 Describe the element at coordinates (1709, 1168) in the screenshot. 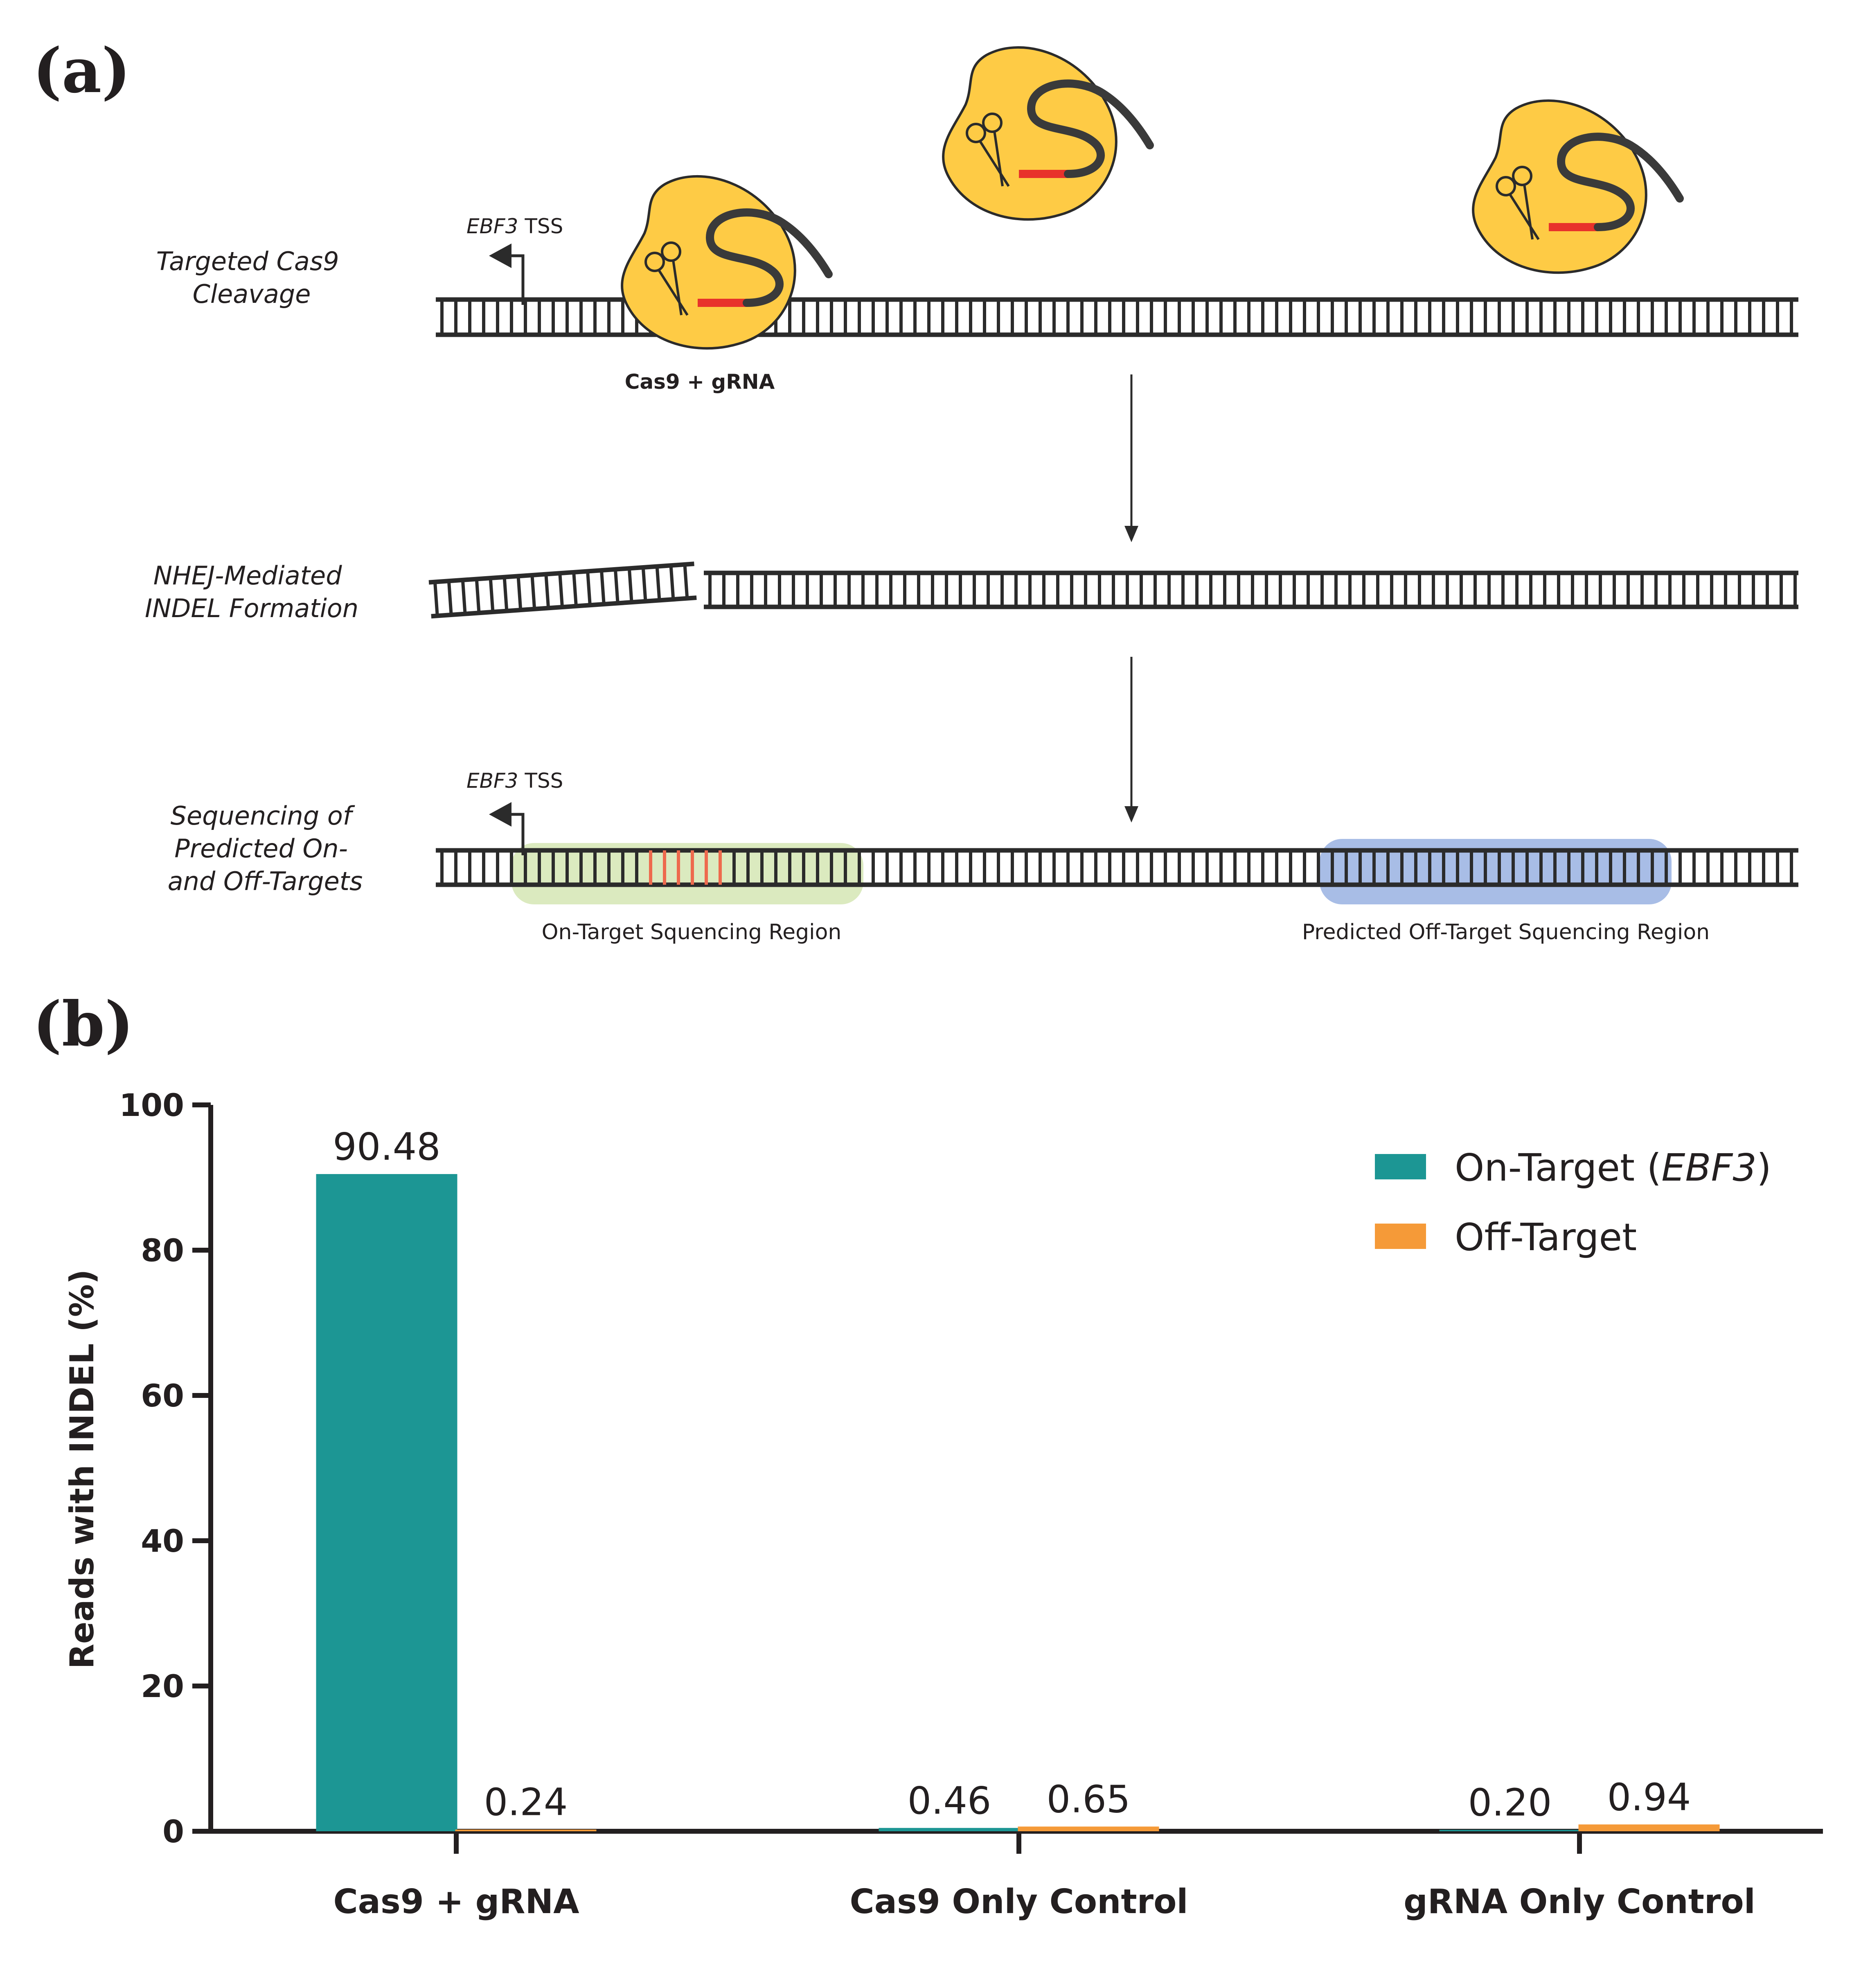

I see `legend-on-target-gene: EBF3` at that location.